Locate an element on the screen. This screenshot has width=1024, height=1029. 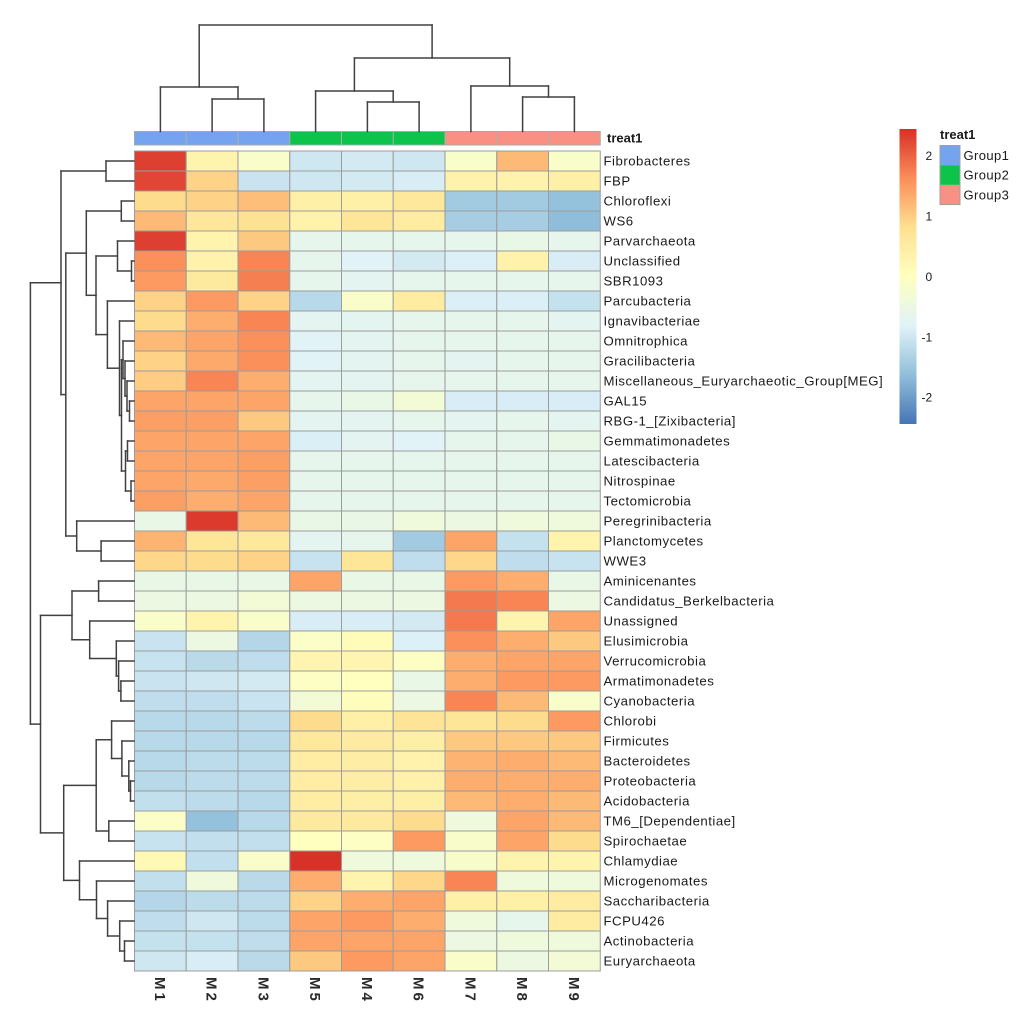
svg-text: Actinobacteria is located at coordinates (649, 941).